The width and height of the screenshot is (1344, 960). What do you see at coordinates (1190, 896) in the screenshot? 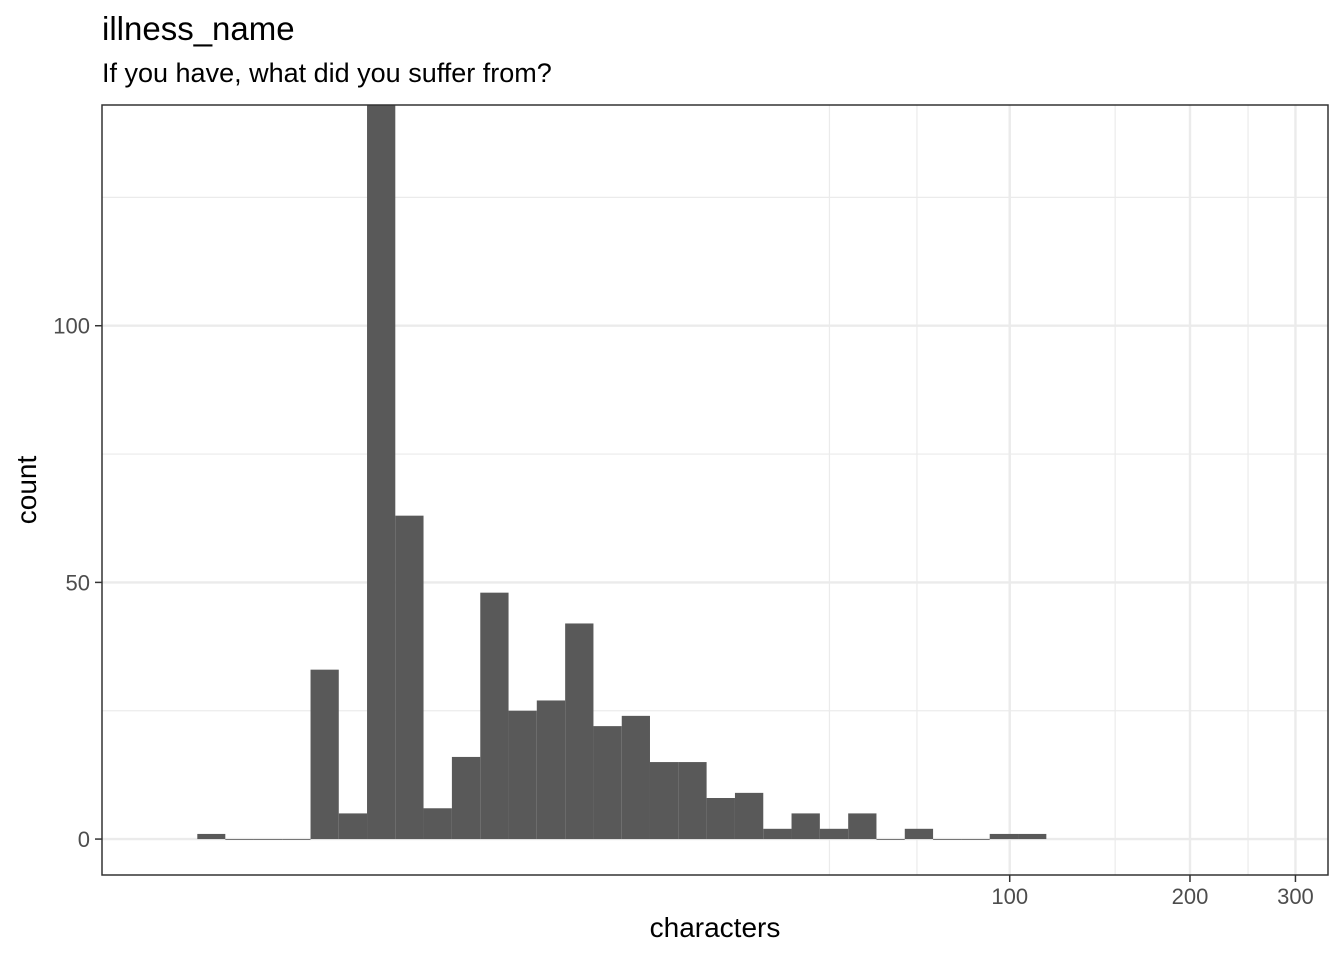
I see `x-tick-label: 200` at bounding box center [1190, 896].